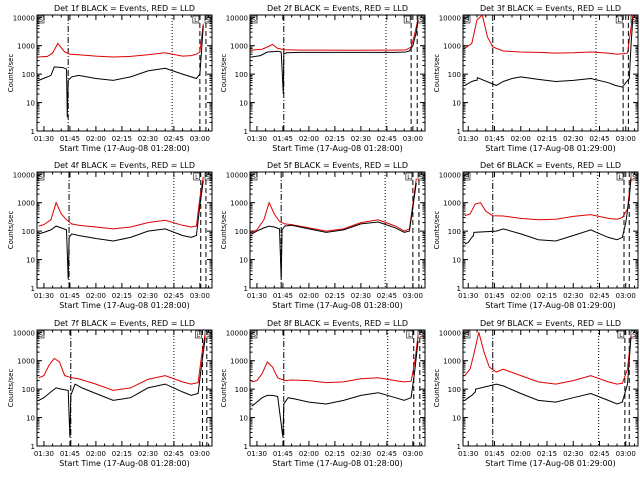  I want to click on x-axis-label: Start Time (17-Aug-08 01:28:00), so click(124, 305).